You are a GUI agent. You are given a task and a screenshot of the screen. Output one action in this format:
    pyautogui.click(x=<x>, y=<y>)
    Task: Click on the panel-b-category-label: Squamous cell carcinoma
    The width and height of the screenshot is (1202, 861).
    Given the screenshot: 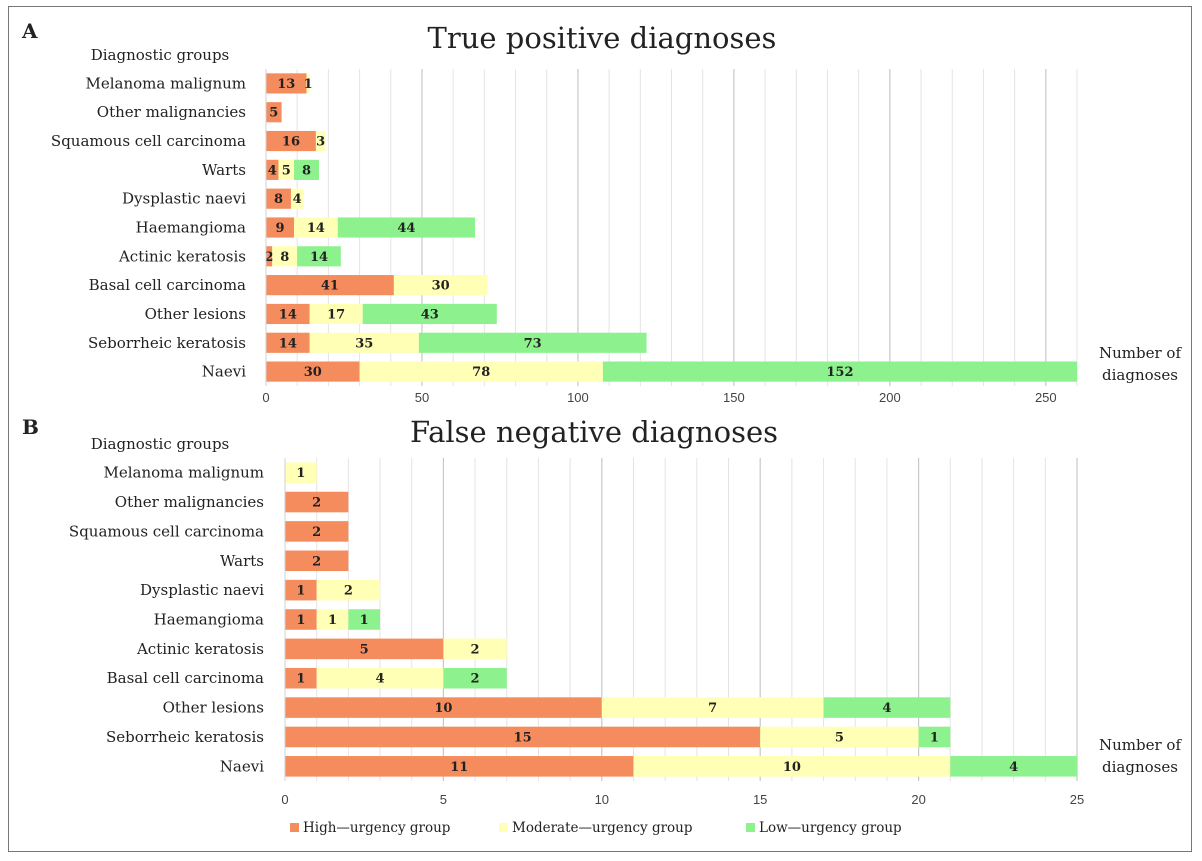 What is the action you would take?
    pyautogui.click(x=166, y=531)
    